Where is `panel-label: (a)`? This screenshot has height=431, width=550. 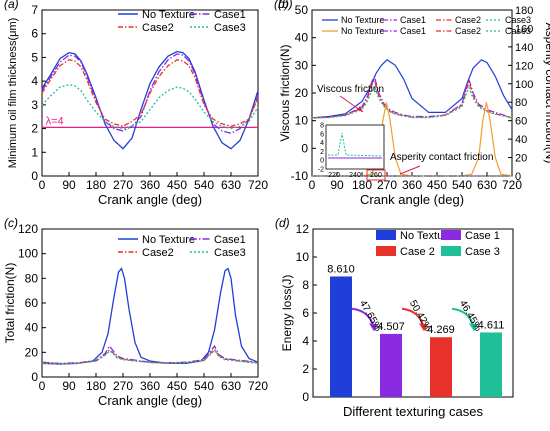
panel-label: (a) is located at coordinates (11, 5).